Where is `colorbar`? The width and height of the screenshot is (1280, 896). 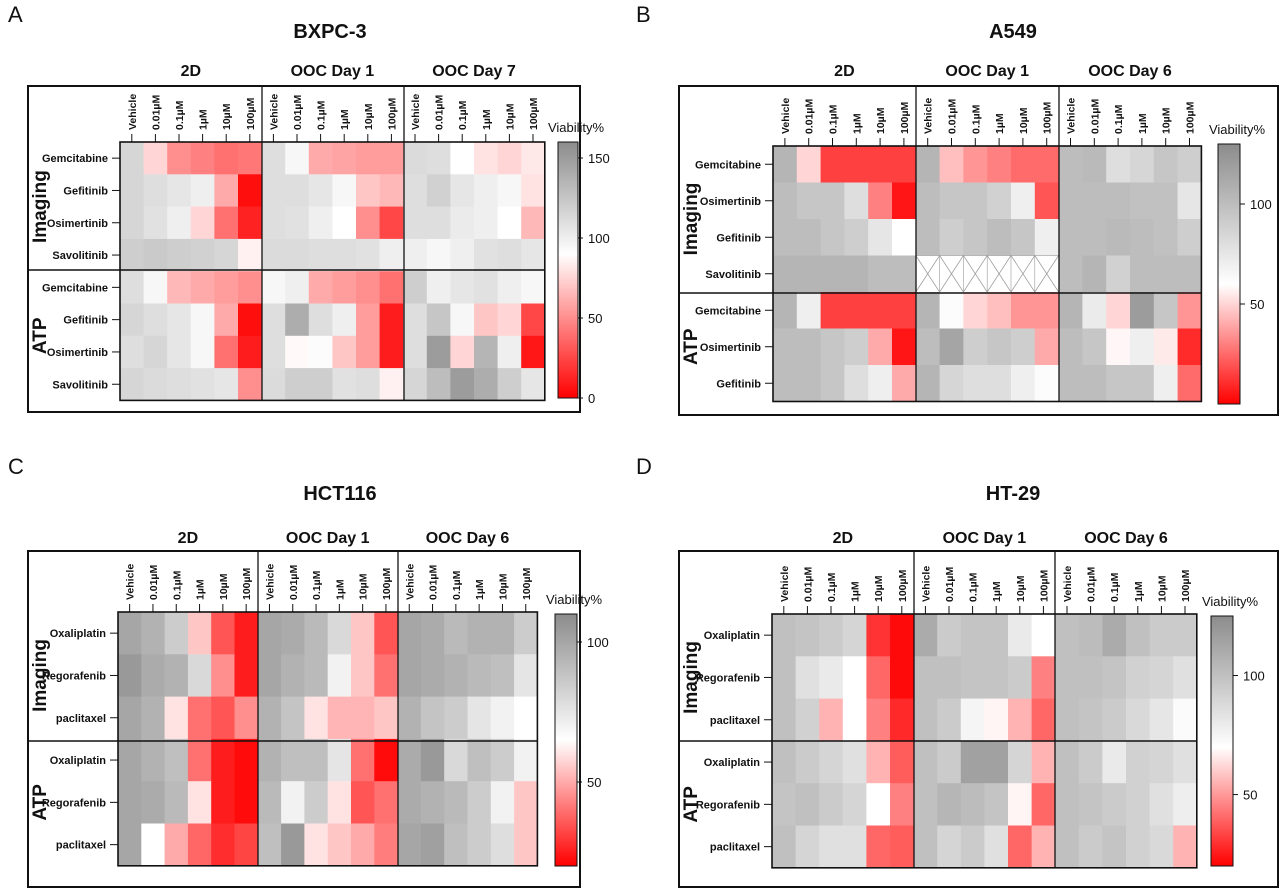 colorbar is located at coordinates (1229, 274).